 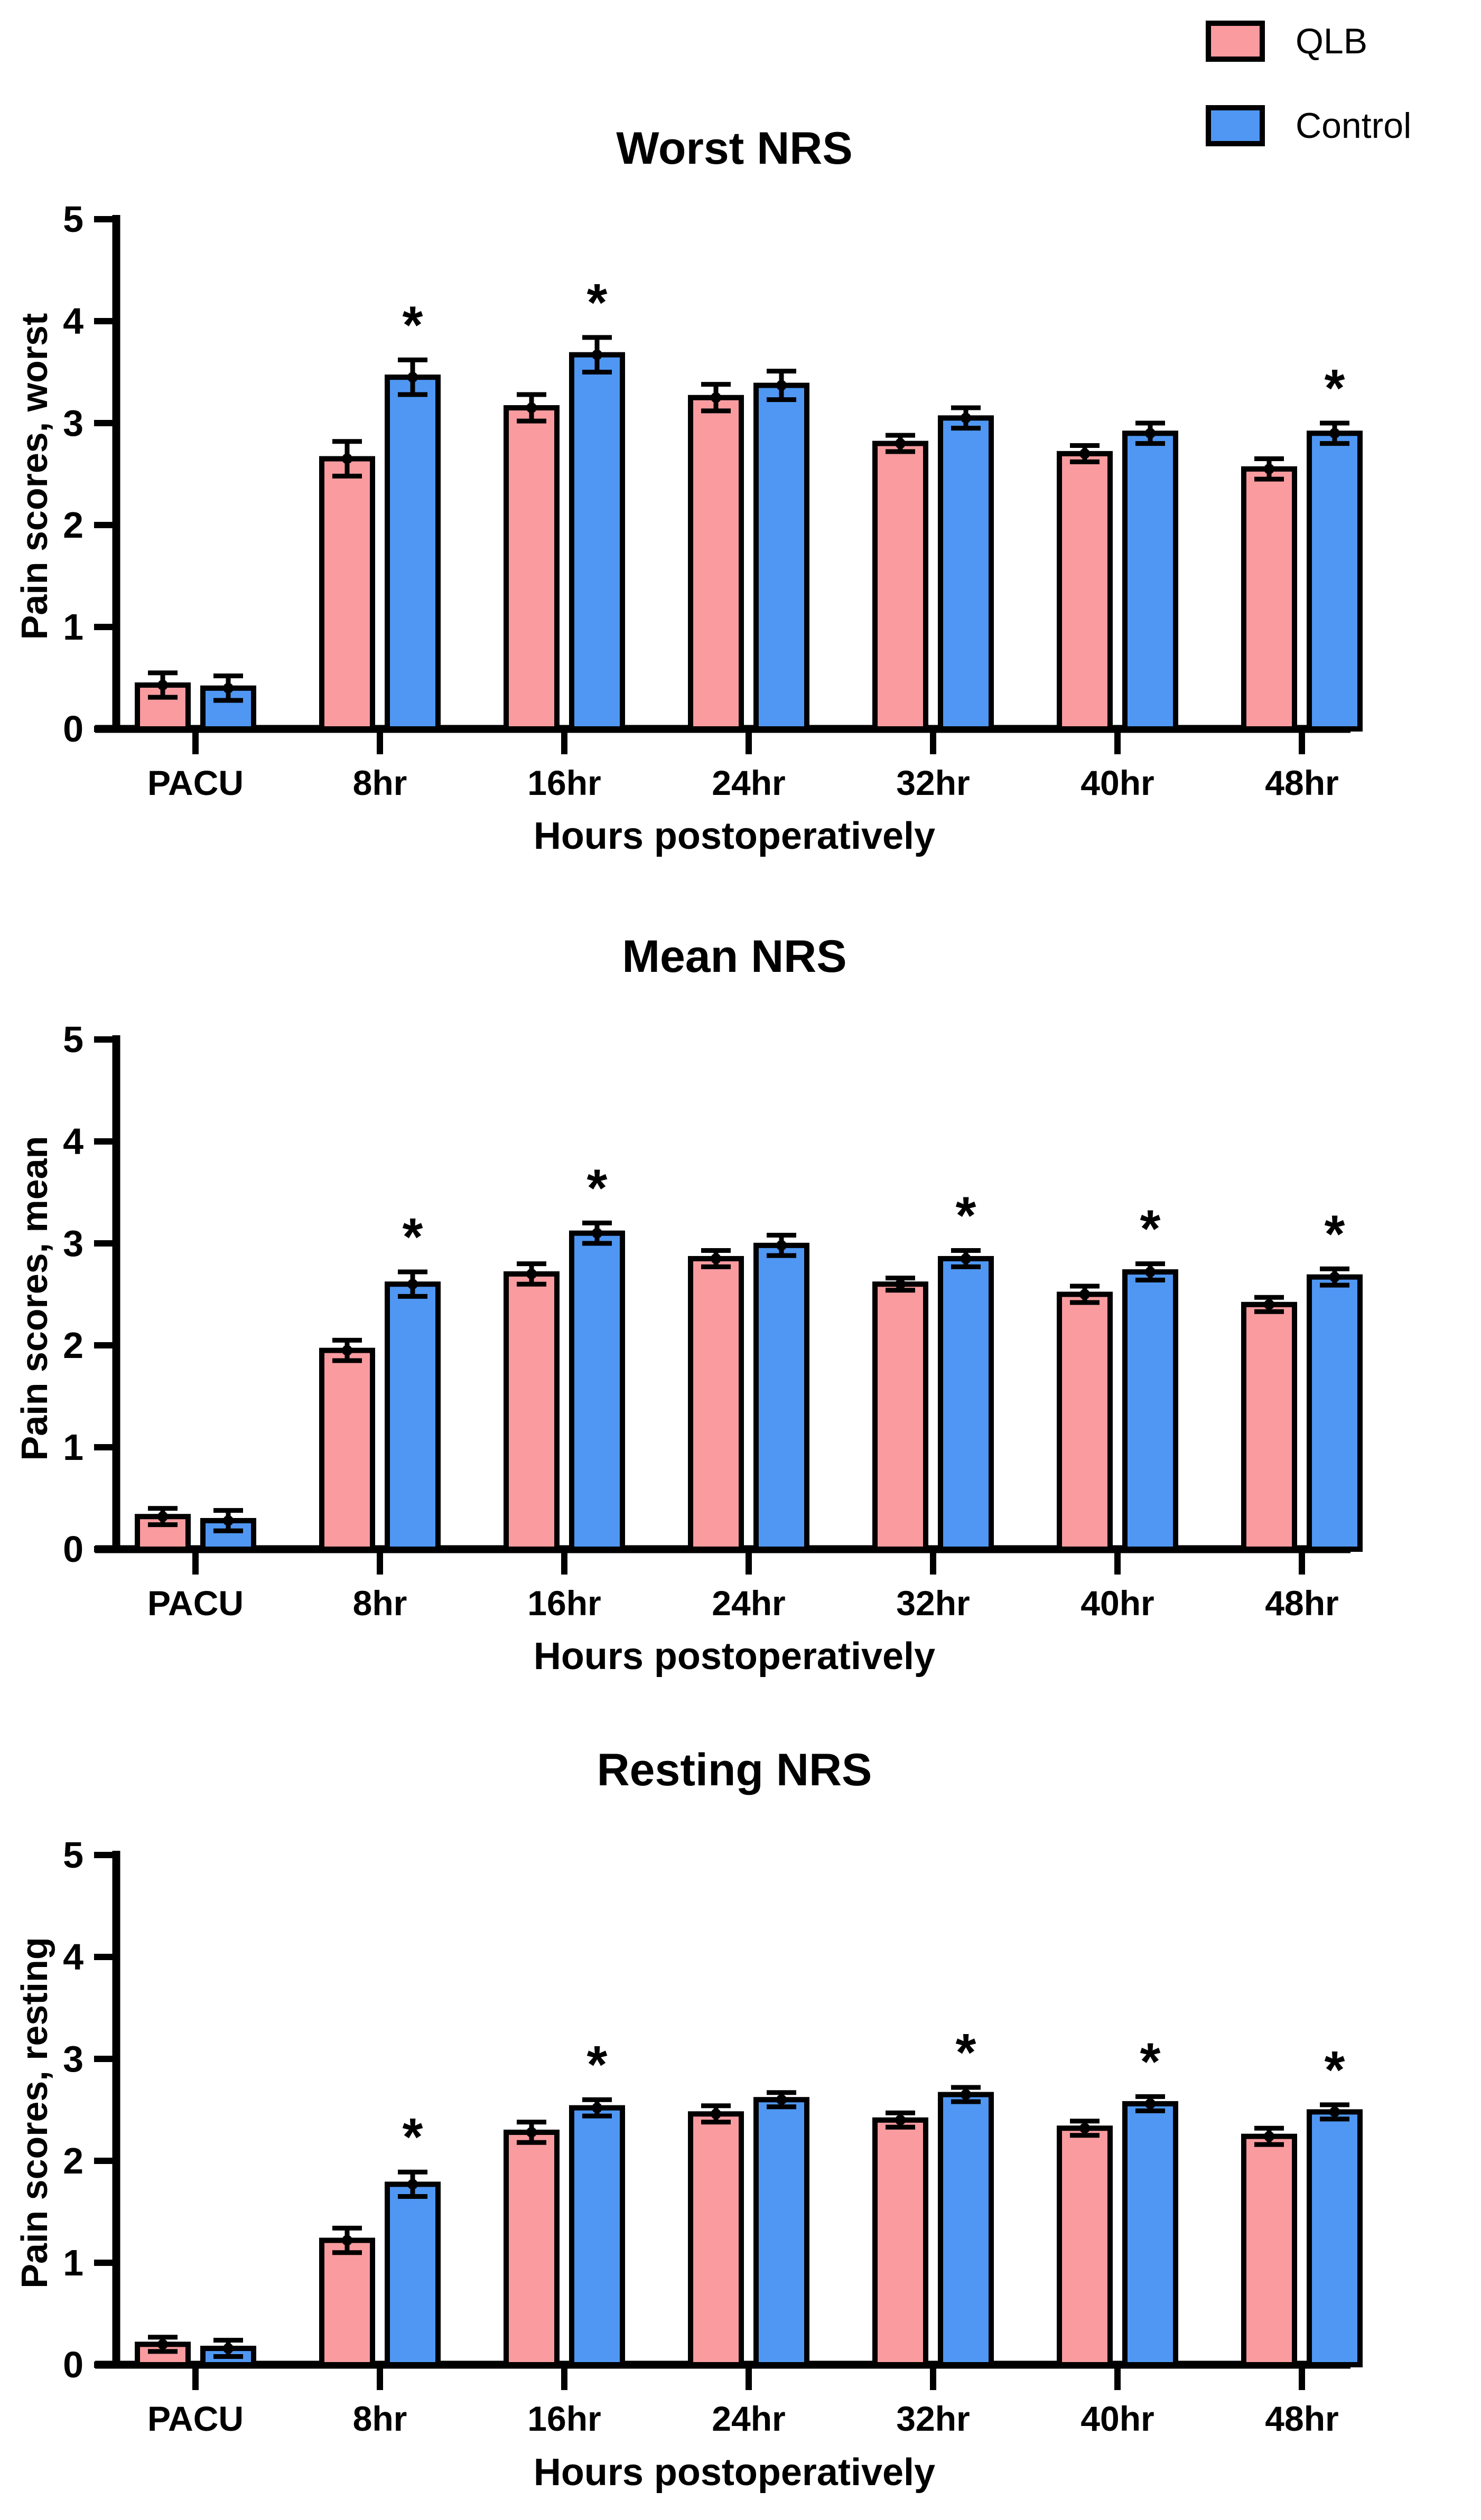 I want to click on chart-1-x-axis-label: Hours postoperatively, so click(x=734, y=1656).